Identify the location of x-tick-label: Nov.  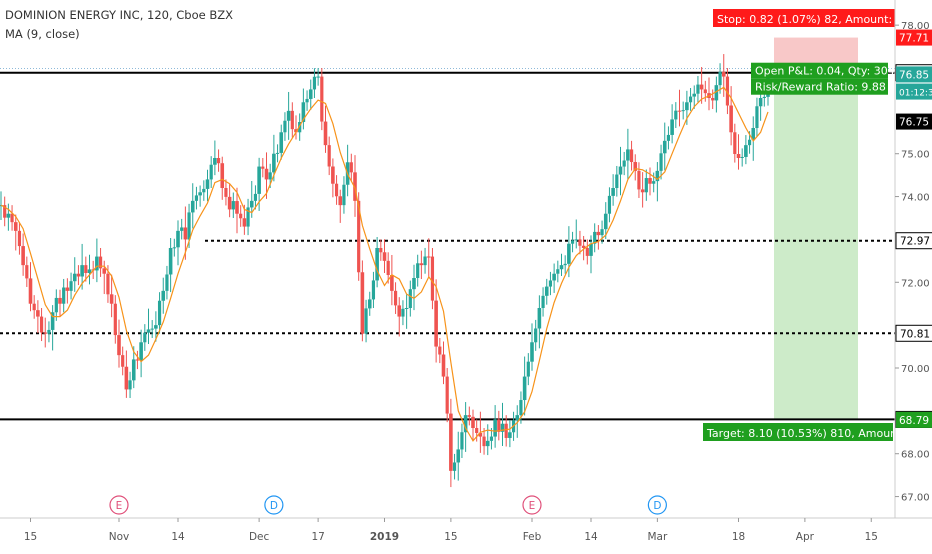
(119, 537).